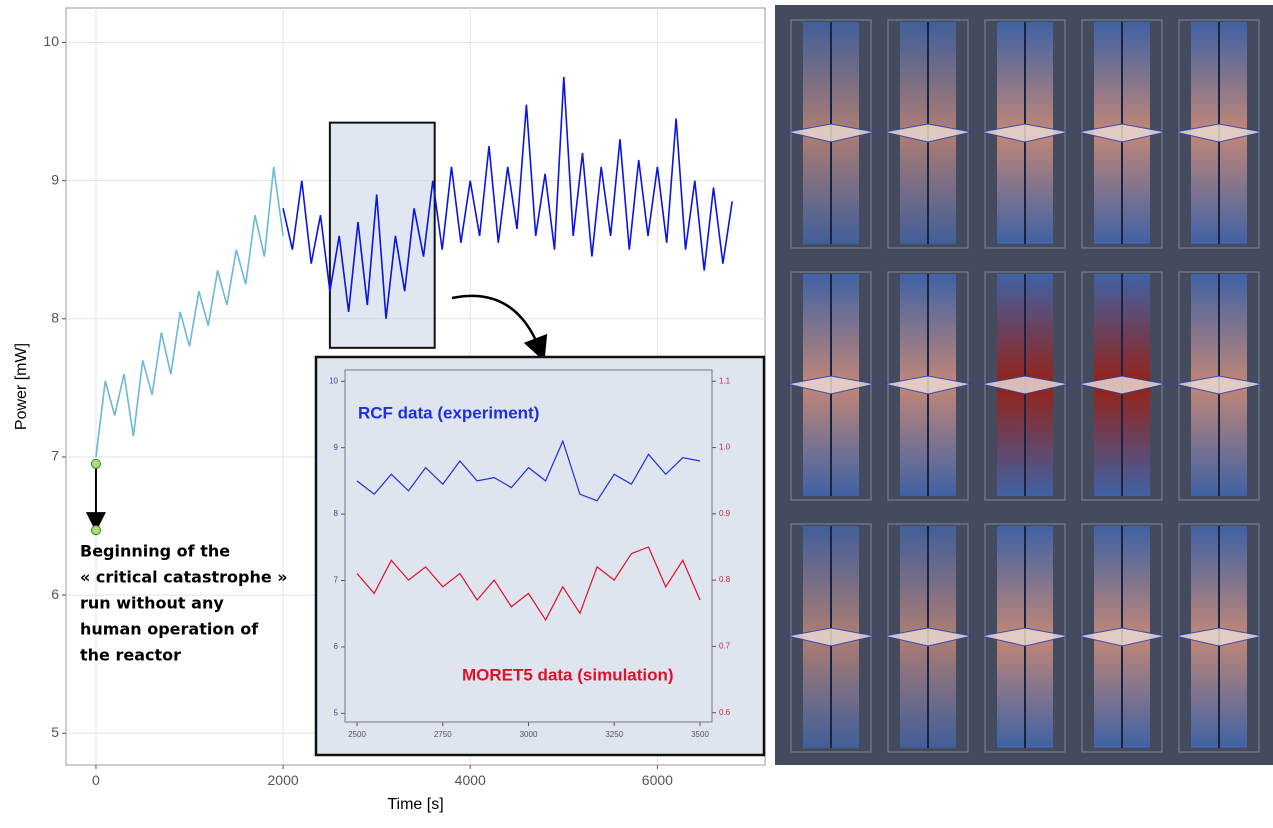  I want to click on series-label: MORET5 data (simulation), so click(568, 674).